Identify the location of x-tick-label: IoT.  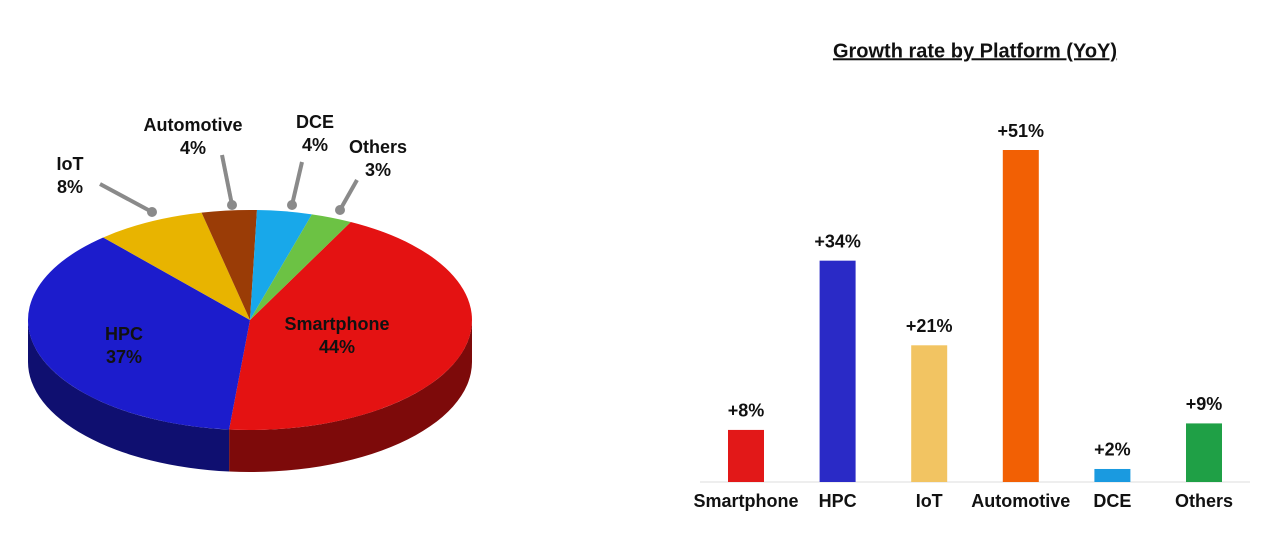
(929, 501).